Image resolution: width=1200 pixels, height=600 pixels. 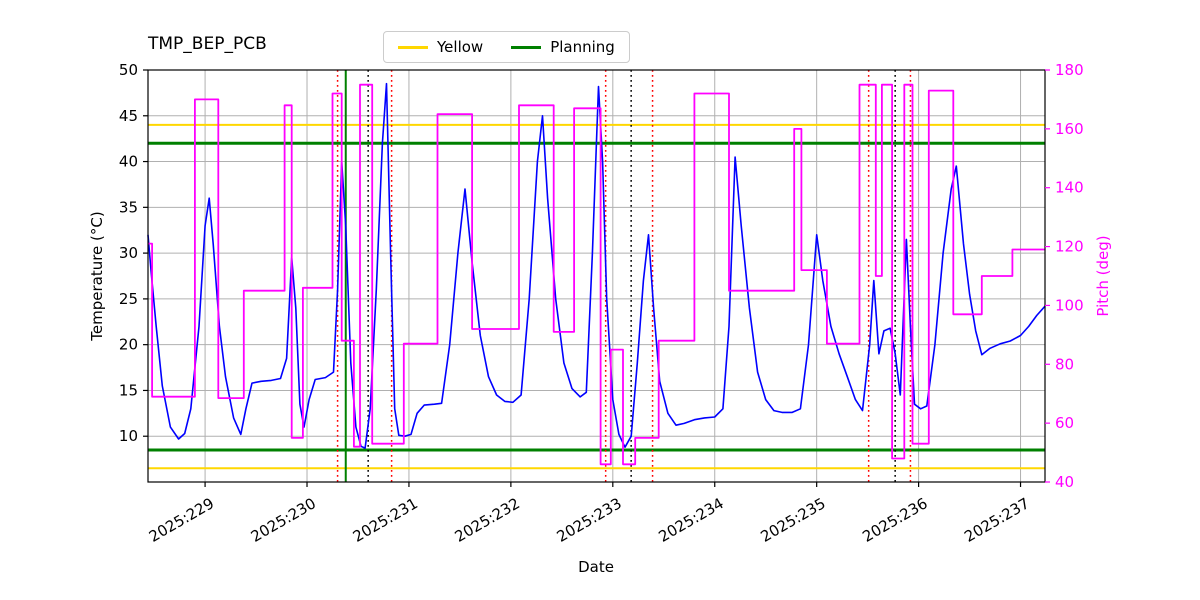 I want to click on chart-title: TMP_BEP_PCB, so click(x=207, y=44).